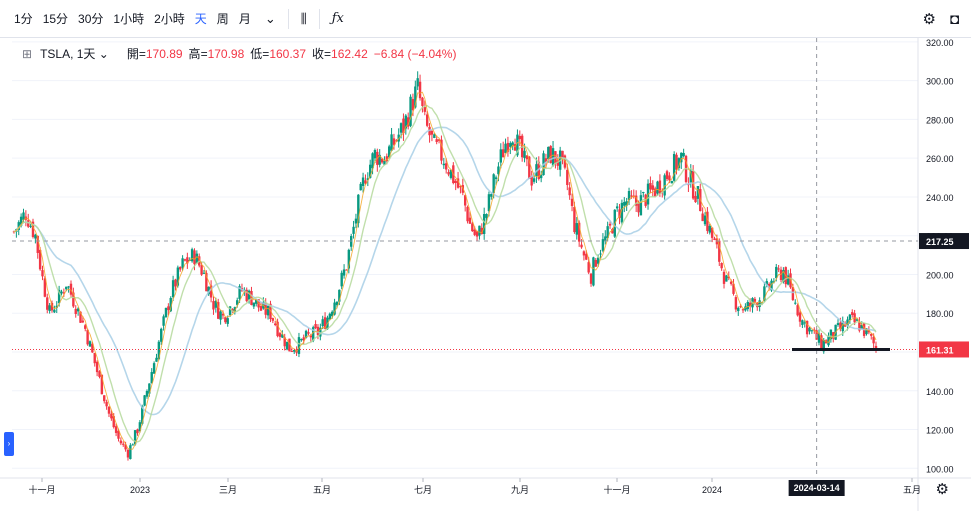  I want to click on symbol-selector: TSLA, 1天 ⌄, so click(74, 54).